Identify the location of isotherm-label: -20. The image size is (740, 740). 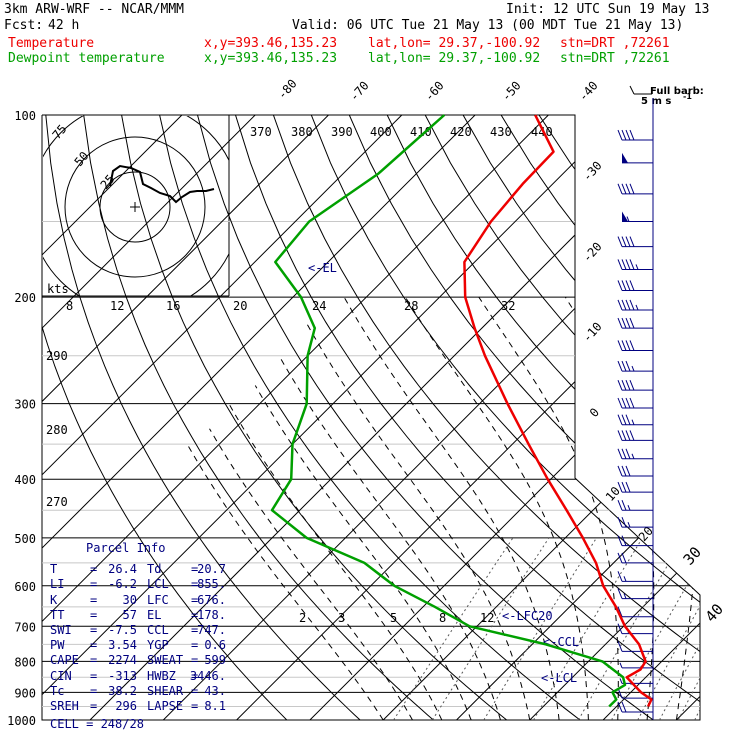
(592, 252).